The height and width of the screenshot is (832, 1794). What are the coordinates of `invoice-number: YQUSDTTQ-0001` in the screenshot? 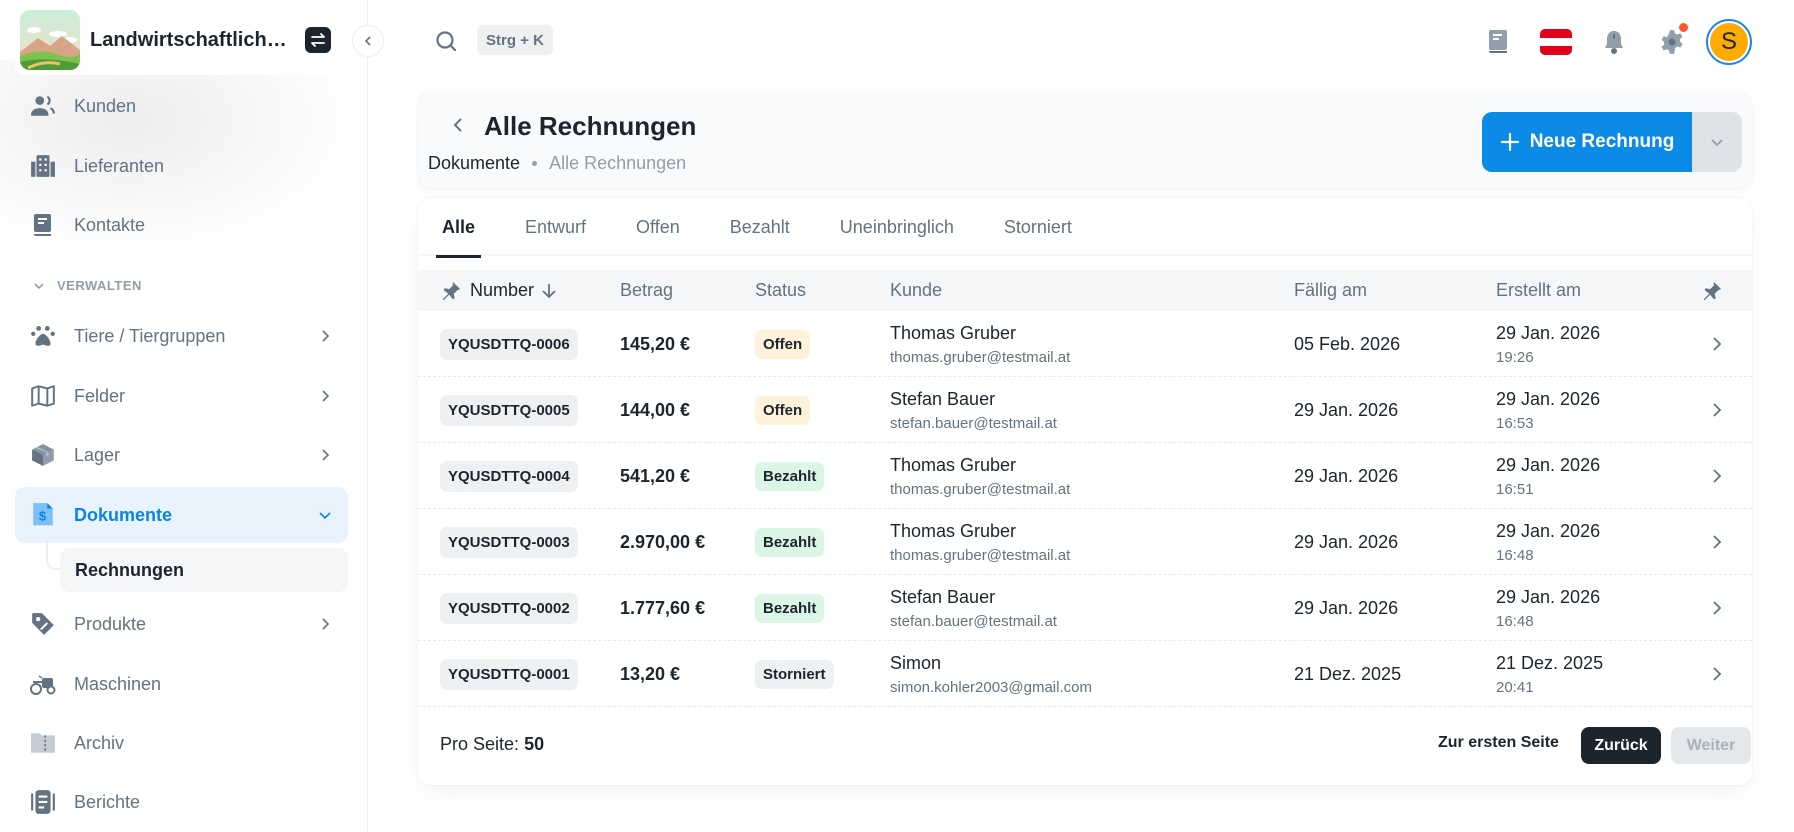 It's located at (509, 674).